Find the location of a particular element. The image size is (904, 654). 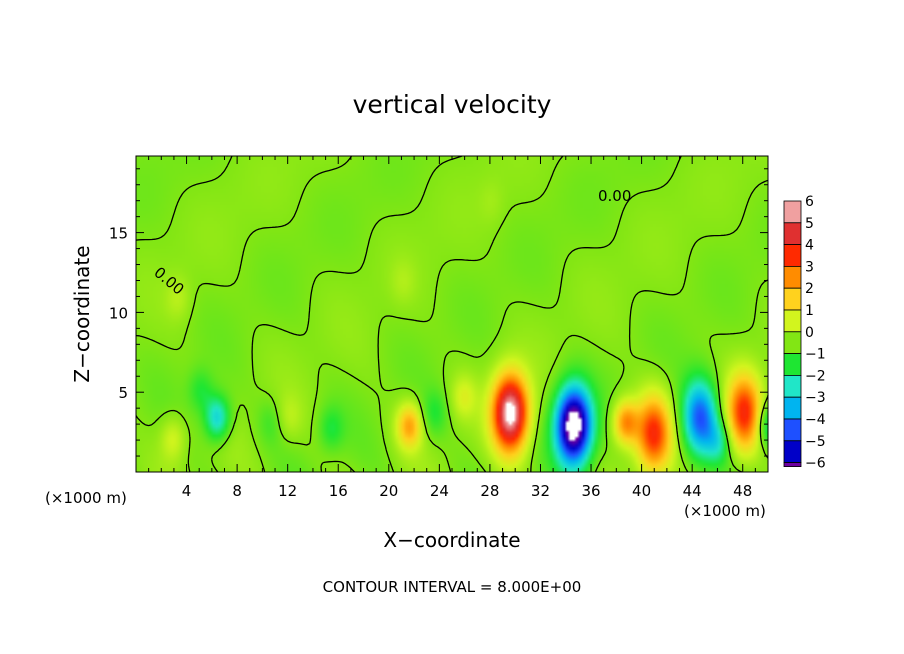

x-tick-label: 20 is located at coordinates (388, 491).